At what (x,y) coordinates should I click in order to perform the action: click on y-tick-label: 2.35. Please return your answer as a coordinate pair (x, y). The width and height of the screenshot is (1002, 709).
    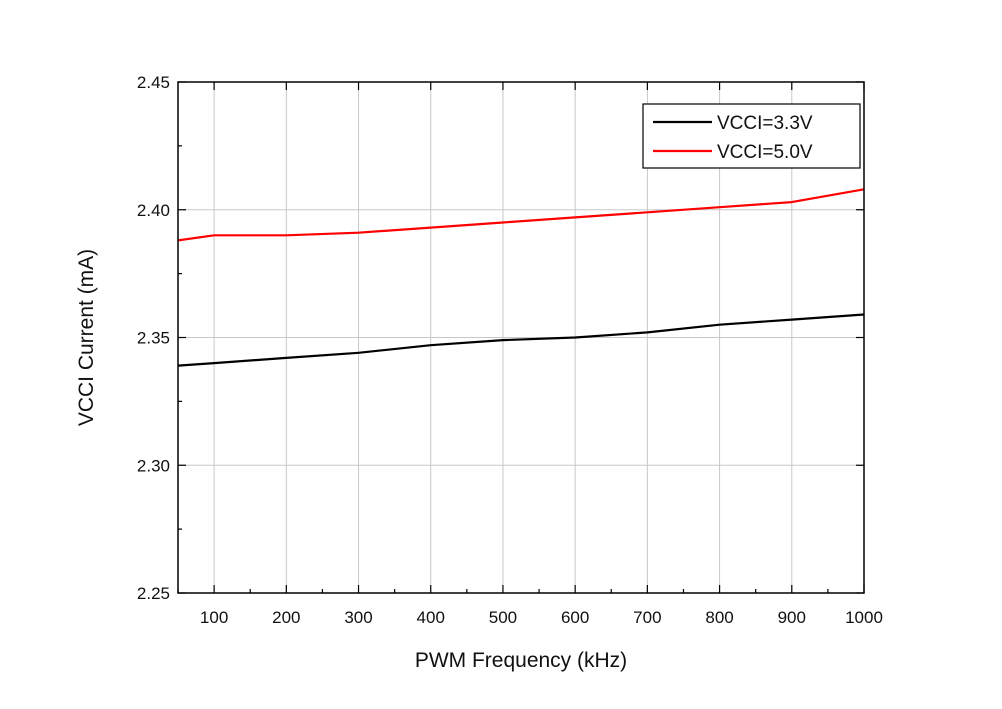
    Looking at the image, I should click on (153, 338).